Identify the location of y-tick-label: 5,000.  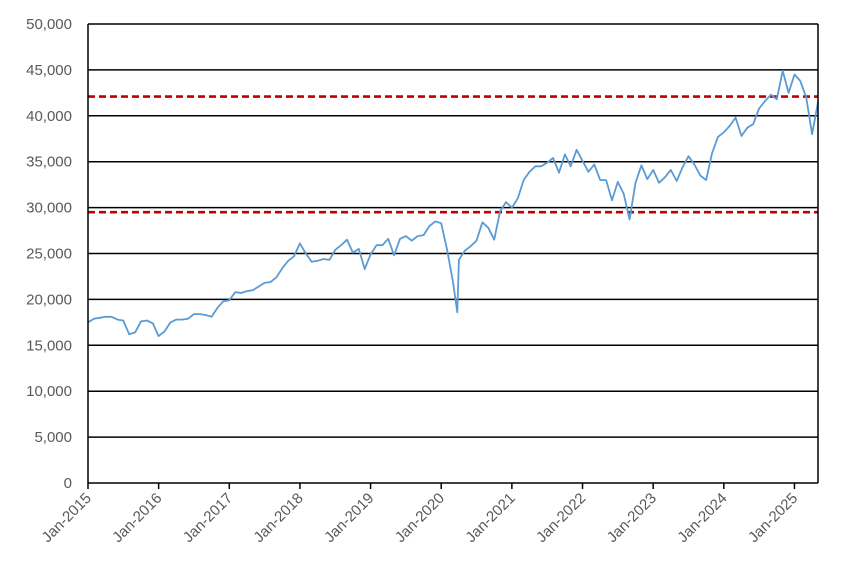
(53, 437).